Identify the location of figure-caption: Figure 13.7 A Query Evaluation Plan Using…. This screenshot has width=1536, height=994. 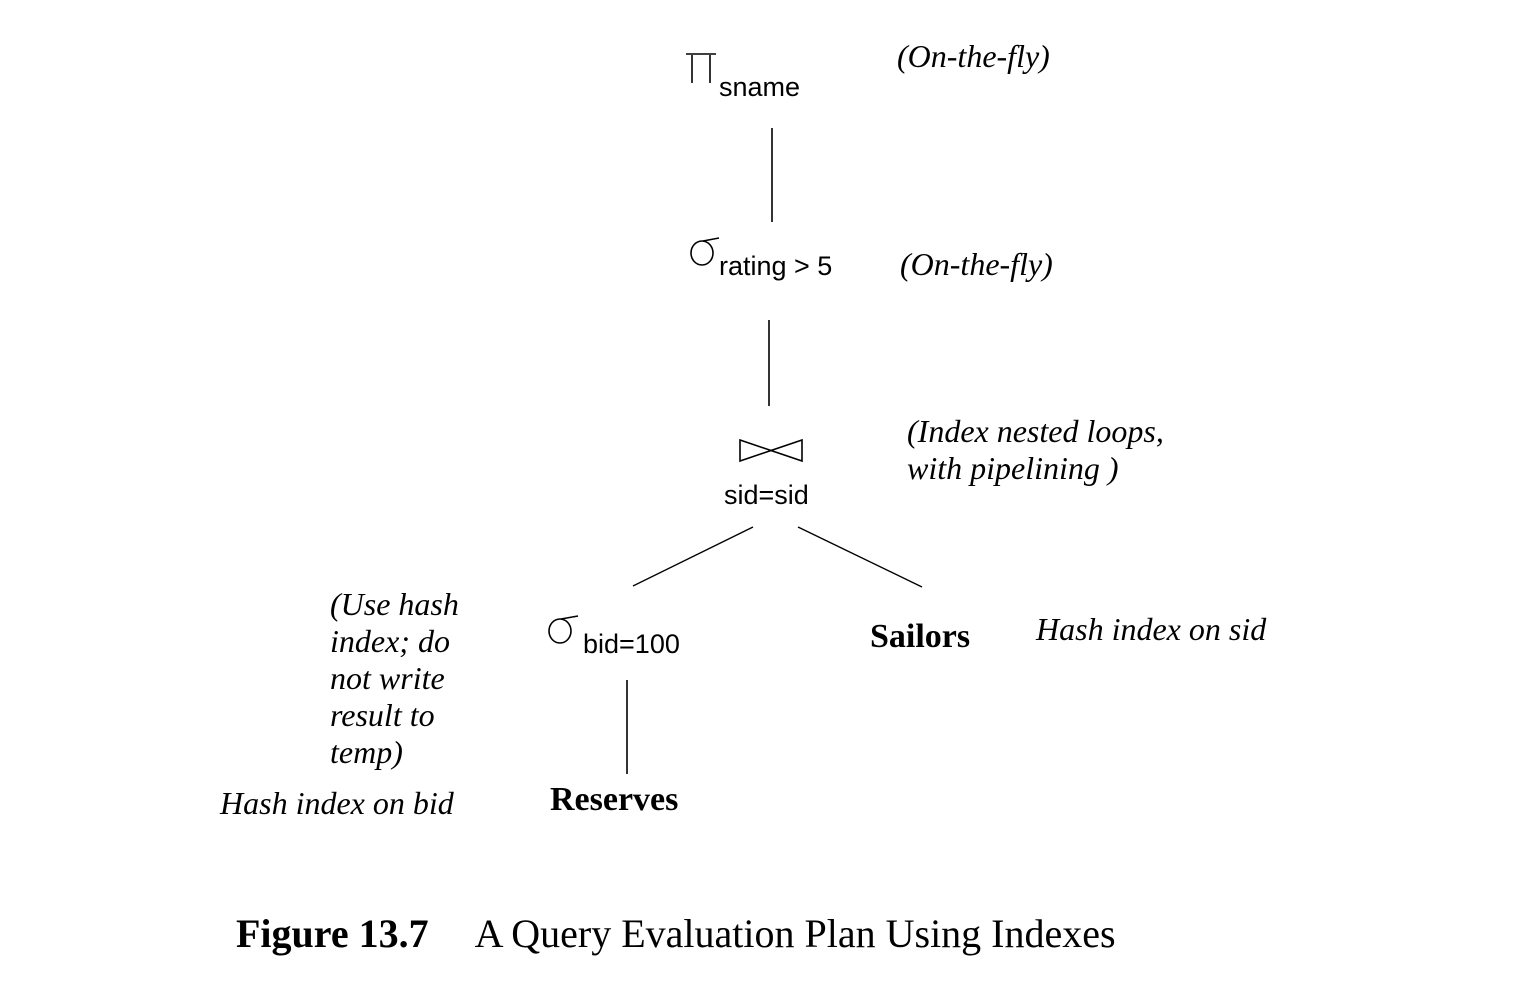
(676, 934).